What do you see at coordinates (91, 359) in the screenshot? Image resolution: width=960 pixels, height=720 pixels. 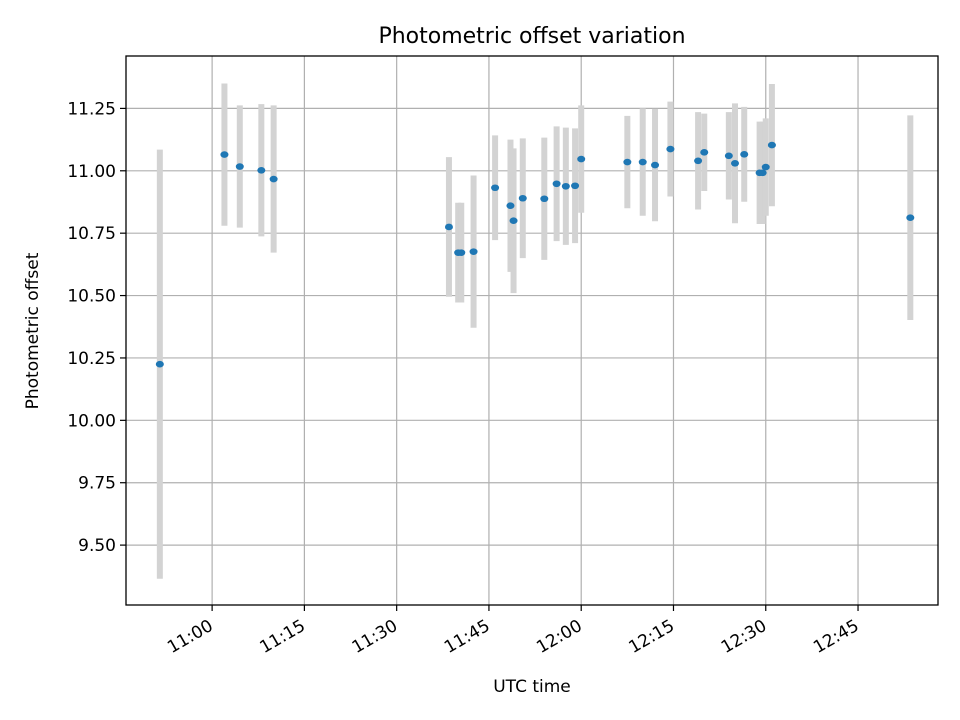 I see `y-tick-label: 10.25` at bounding box center [91, 359].